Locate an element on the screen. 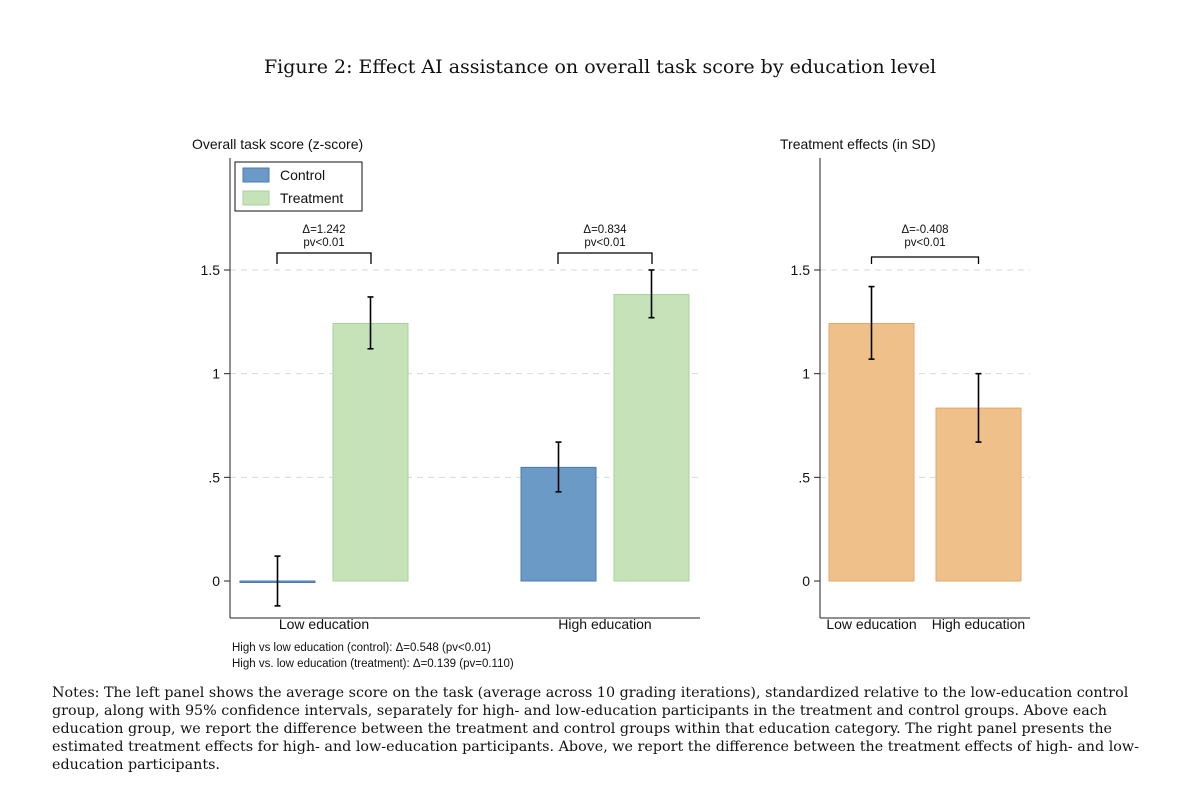 The height and width of the screenshot is (786, 1200). legend-label-treatment: Treatment is located at coordinates (311, 198).